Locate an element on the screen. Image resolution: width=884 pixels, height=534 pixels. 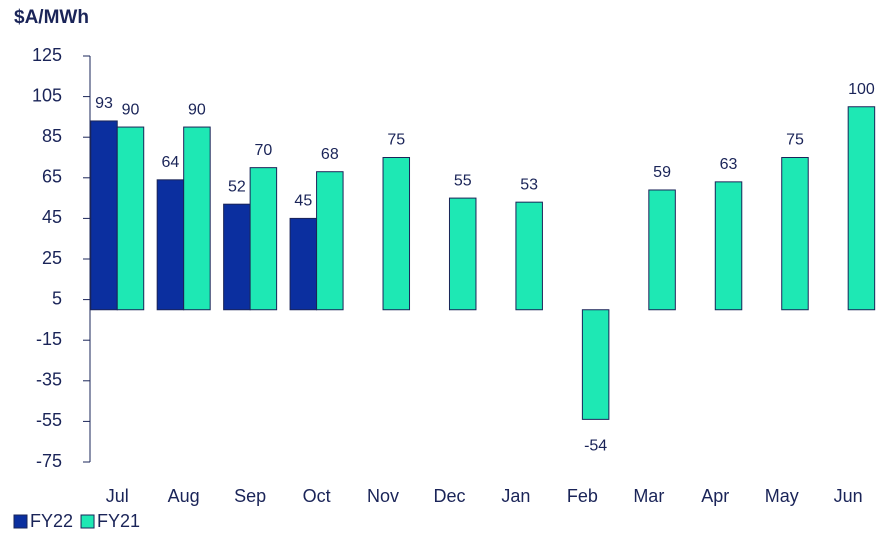
value-label: 55 is located at coordinates (463, 180).